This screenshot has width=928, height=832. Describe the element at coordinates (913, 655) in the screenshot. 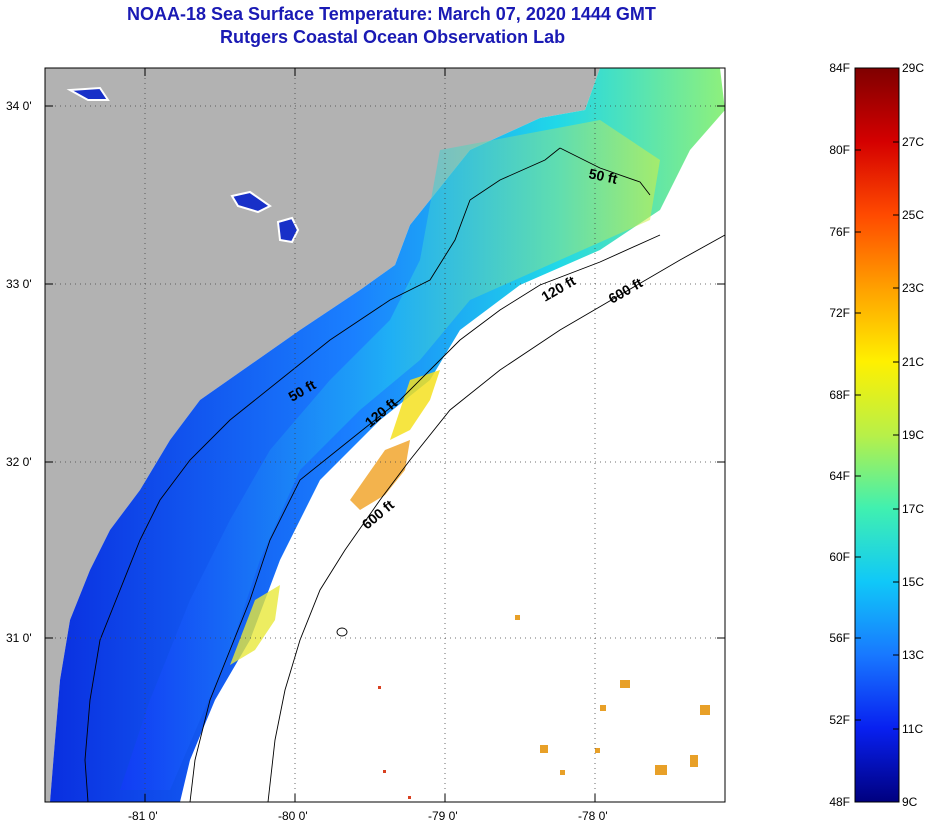

I see `colorbar-c-label: 13C` at that location.